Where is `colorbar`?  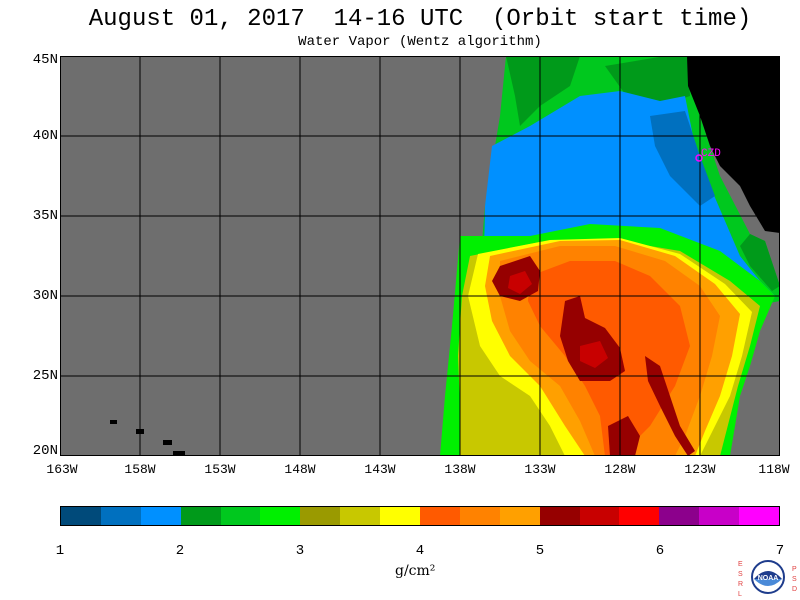
colorbar is located at coordinates (420, 516).